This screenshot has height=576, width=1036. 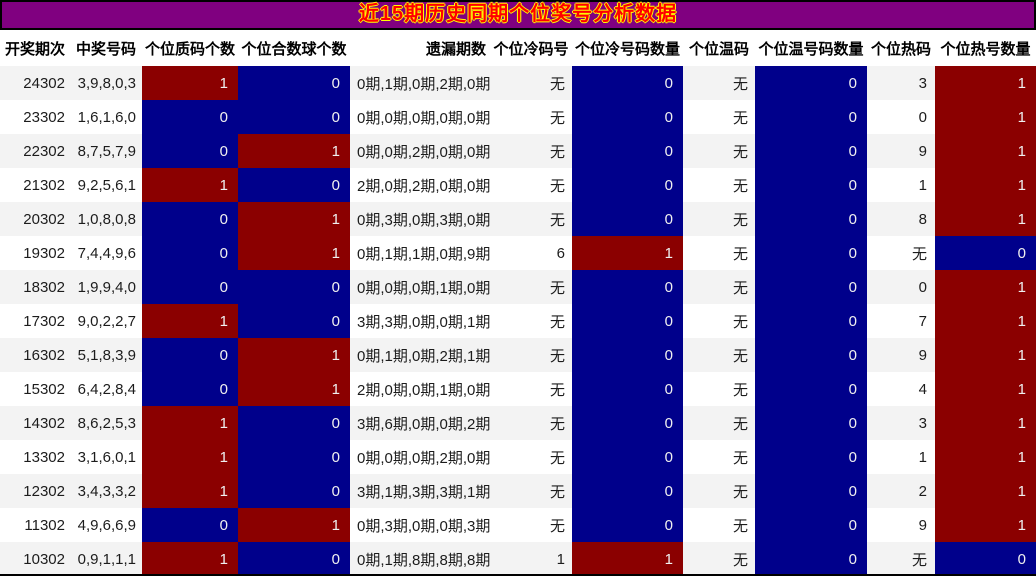 I want to click on cell-period: 22302, so click(x=36, y=151).